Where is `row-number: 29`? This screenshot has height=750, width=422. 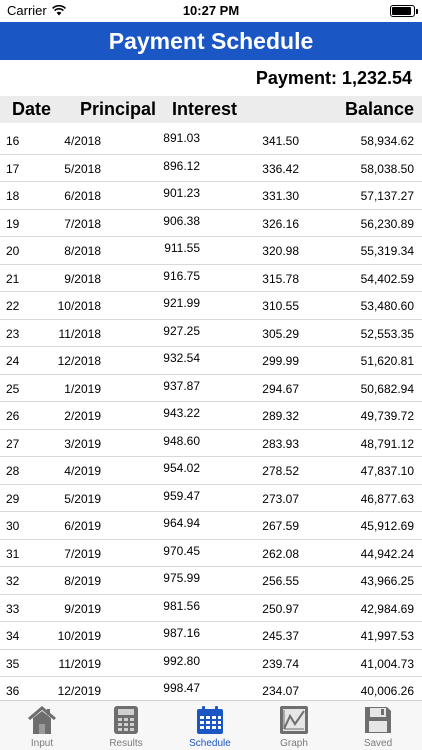 row-number: 29 is located at coordinates (13, 498).